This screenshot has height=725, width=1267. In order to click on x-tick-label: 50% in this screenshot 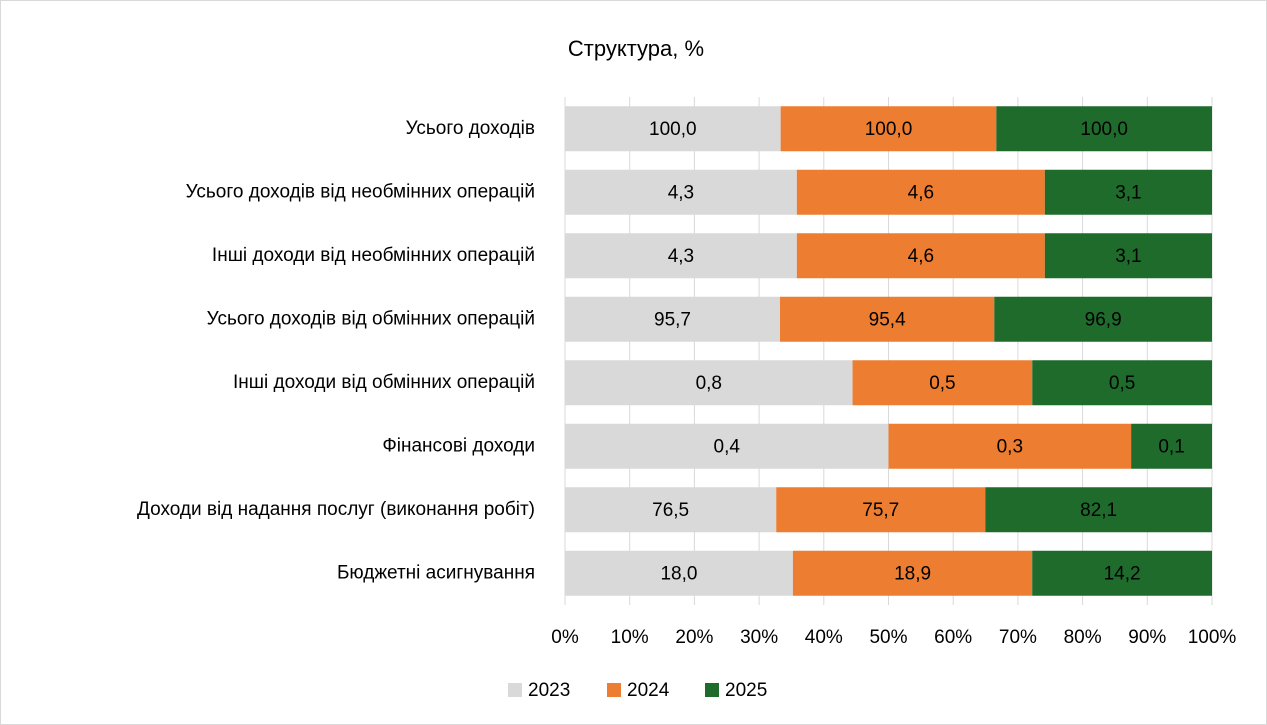, I will do `click(888, 637)`.